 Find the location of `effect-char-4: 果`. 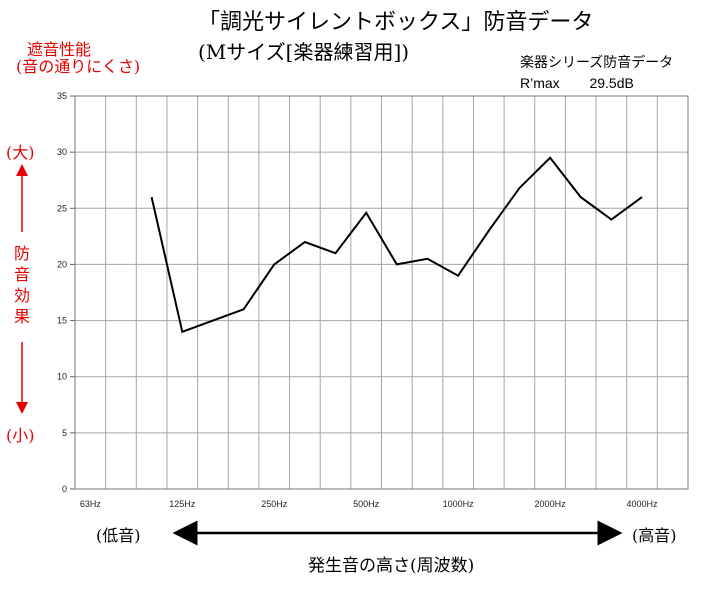

effect-char-4: 果 is located at coordinates (22, 316).